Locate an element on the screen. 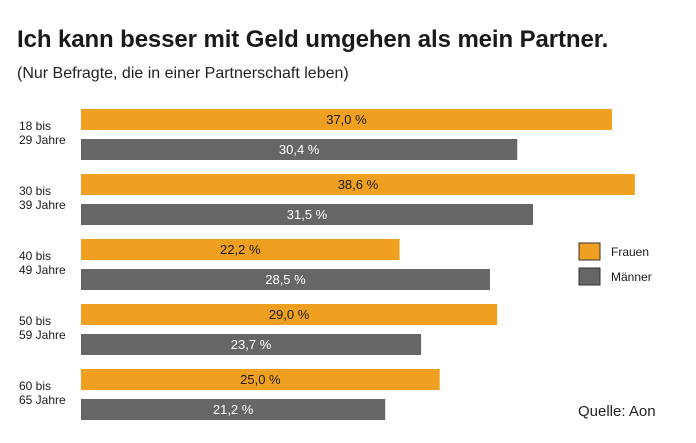  category-label-line: 18 bis is located at coordinates (35, 126).